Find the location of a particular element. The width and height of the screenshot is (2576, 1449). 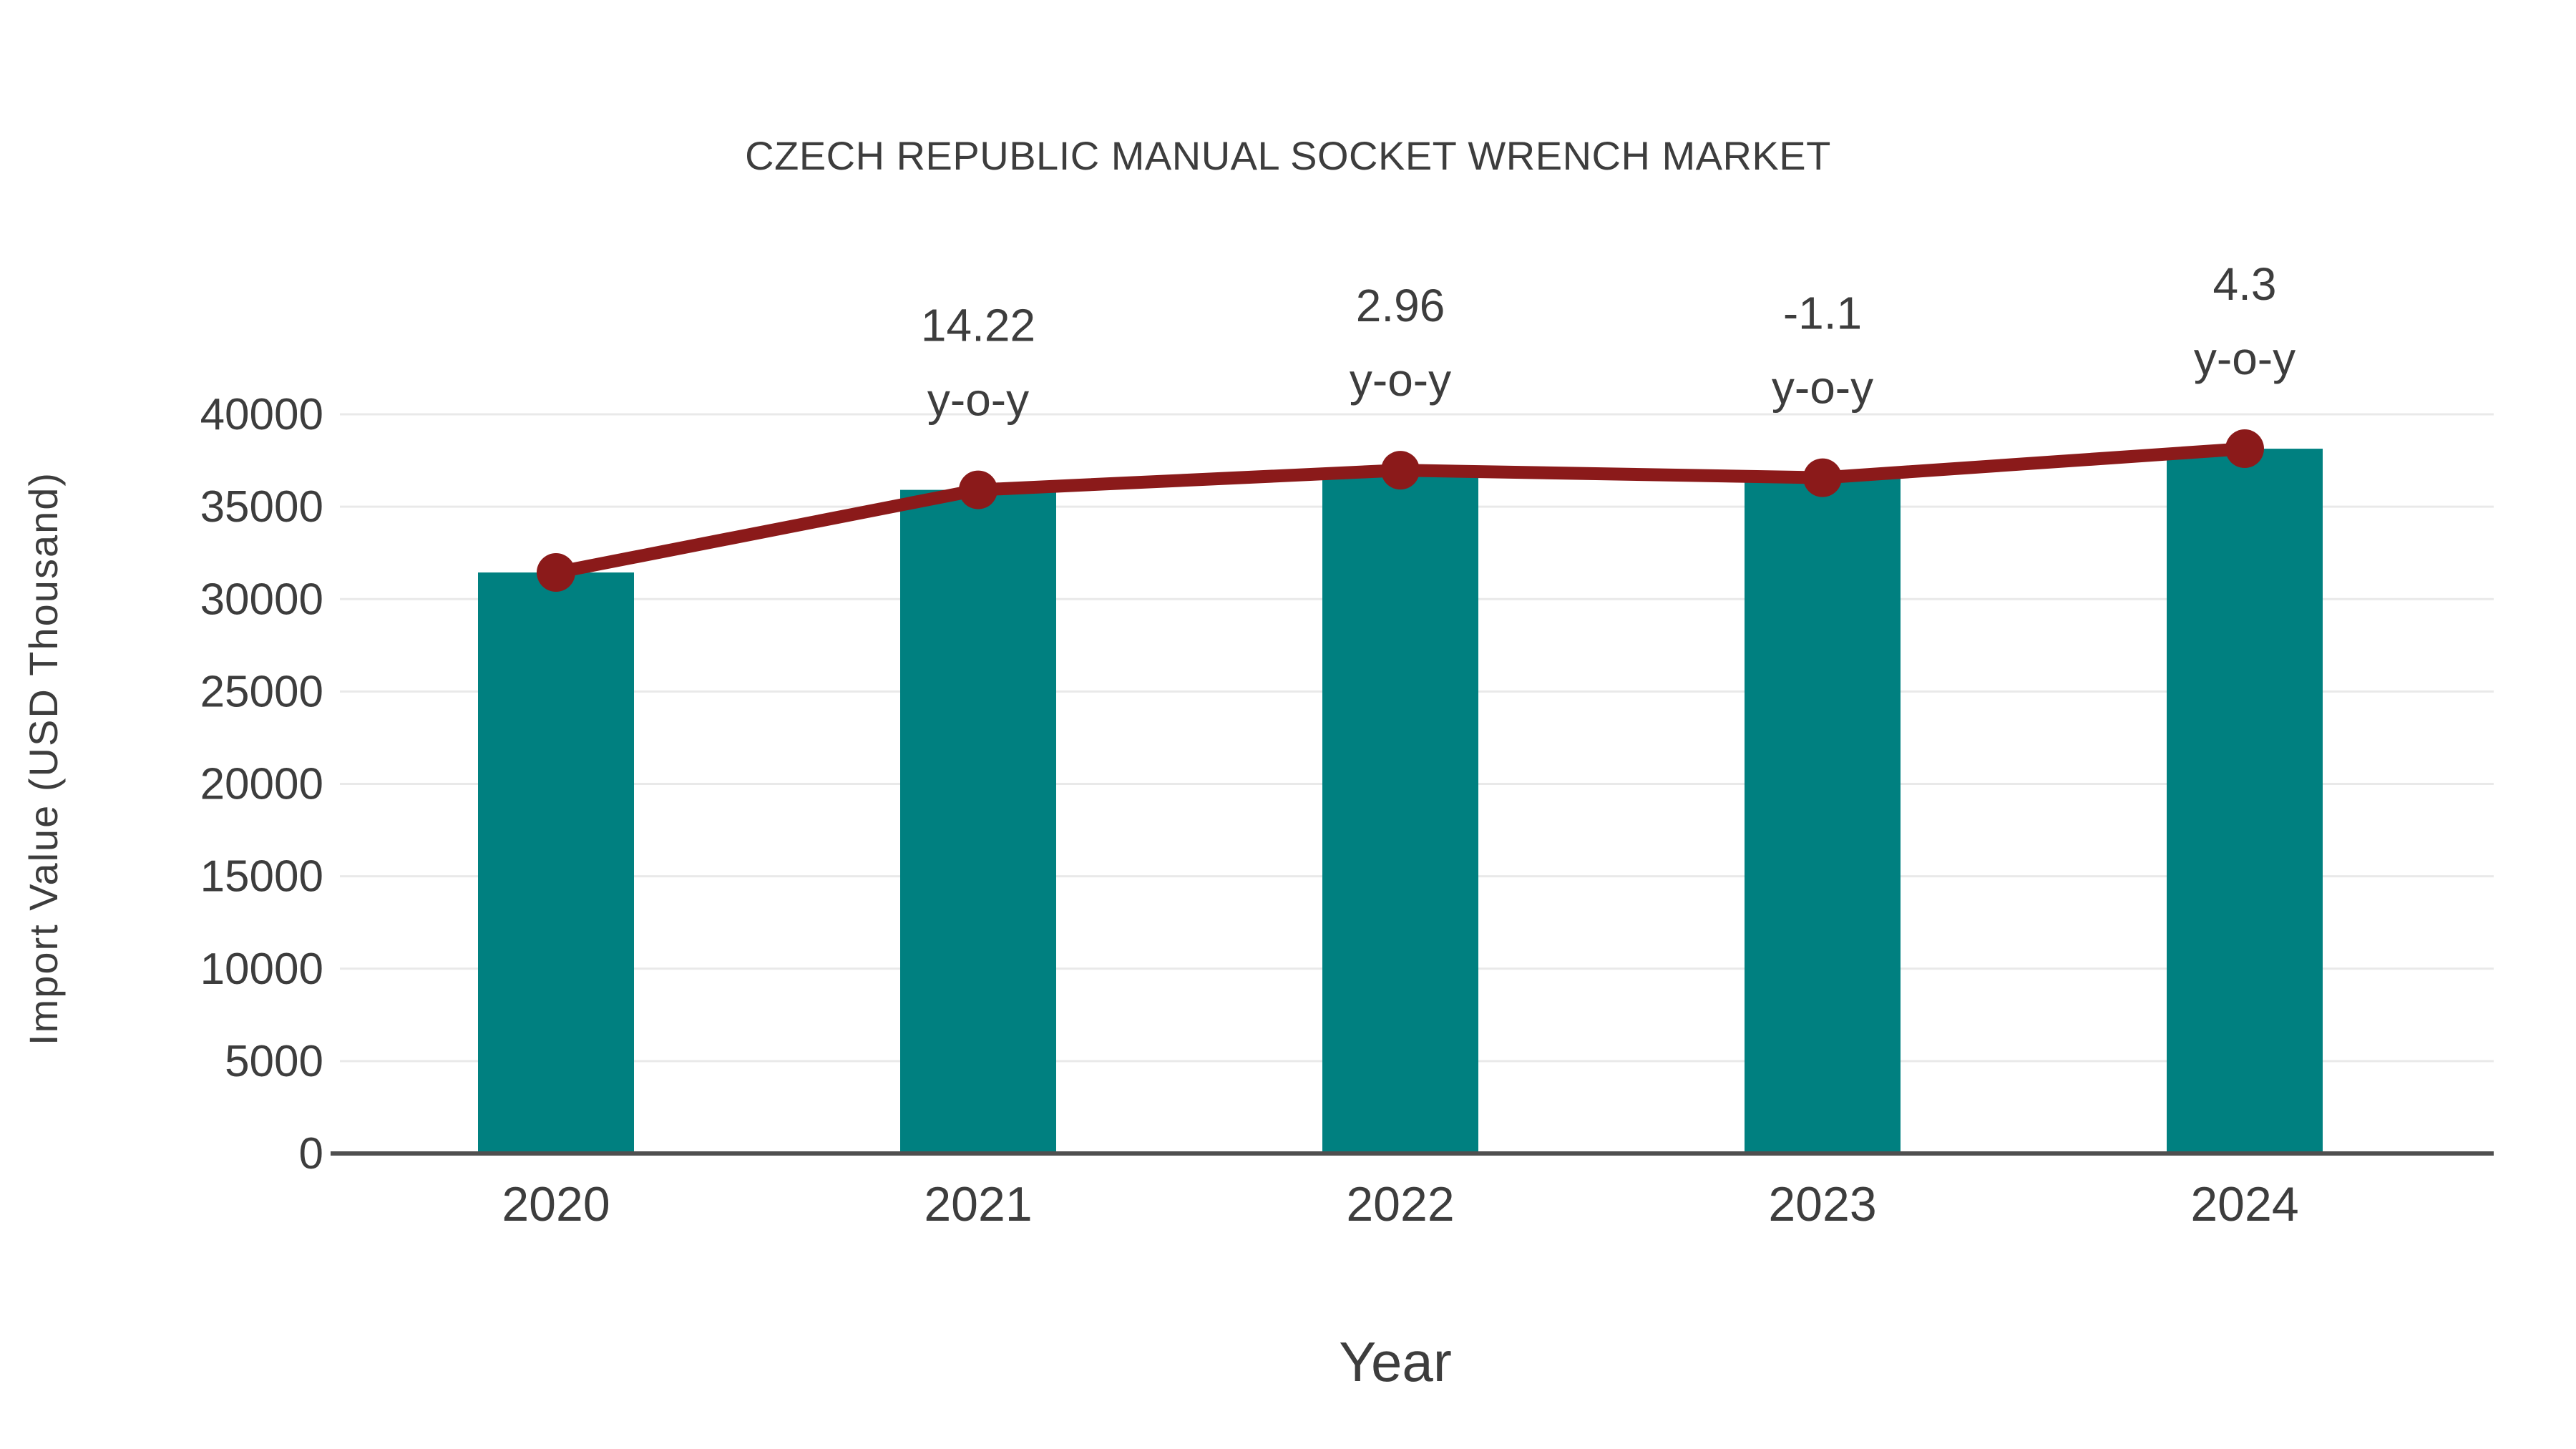

line-series-layer is located at coordinates (1400, 510).